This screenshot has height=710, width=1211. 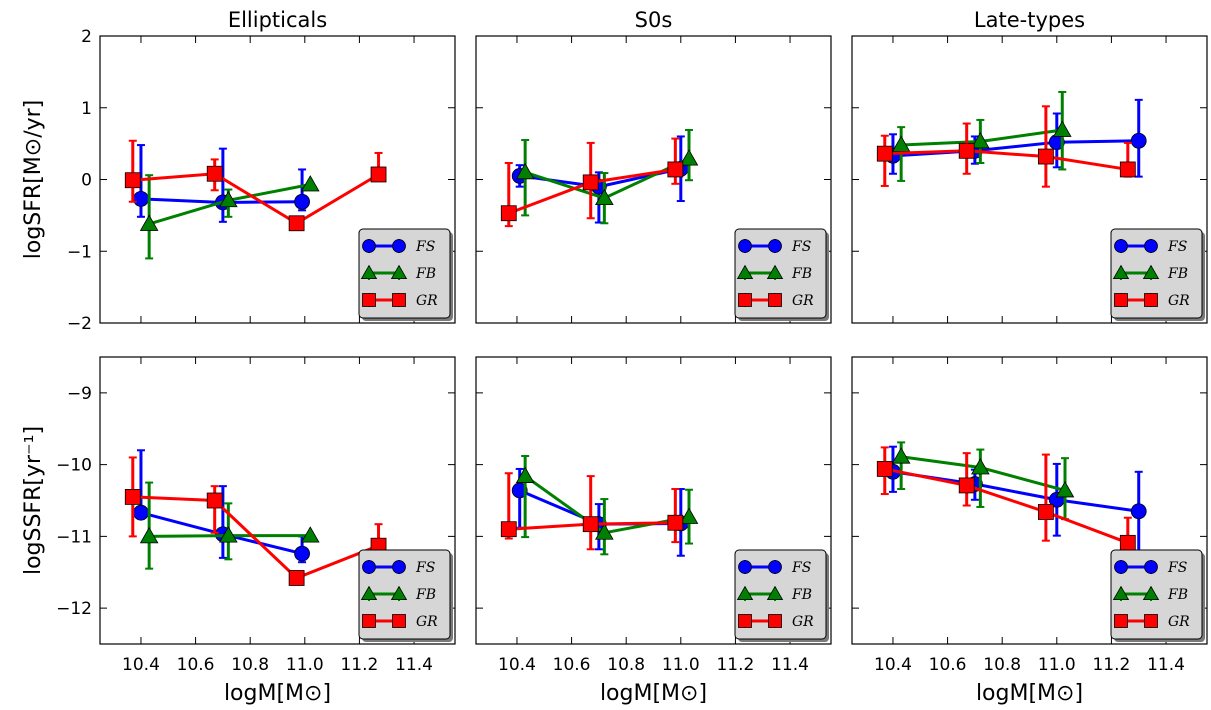 What do you see at coordinates (86, 109) in the screenshot?
I see `y-tick-label: 1` at bounding box center [86, 109].